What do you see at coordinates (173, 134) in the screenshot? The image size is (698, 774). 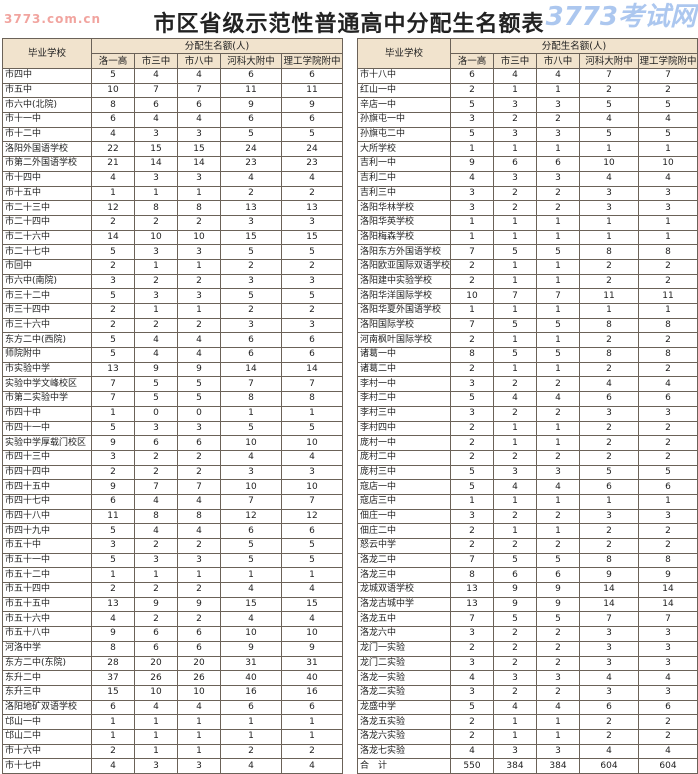 I see `table-row: 市十二中 4 3 3 5 5` at bounding box center [173, 134].